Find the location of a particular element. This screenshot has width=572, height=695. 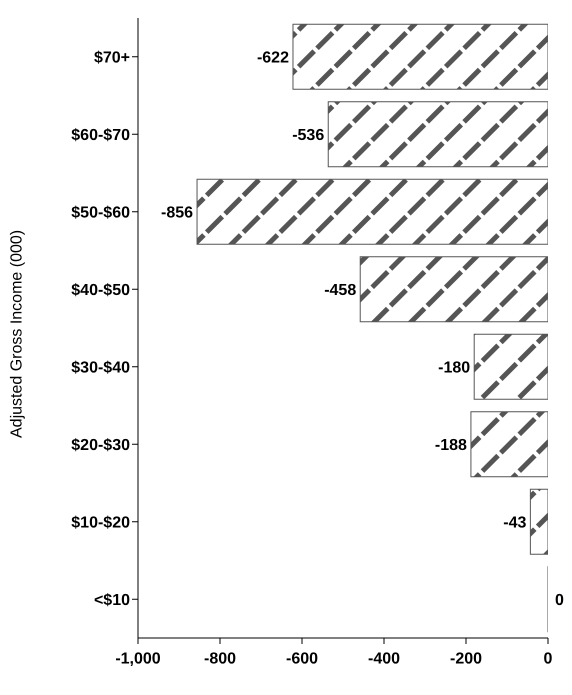

data-label: -180 is located at coordinates (454, 368).